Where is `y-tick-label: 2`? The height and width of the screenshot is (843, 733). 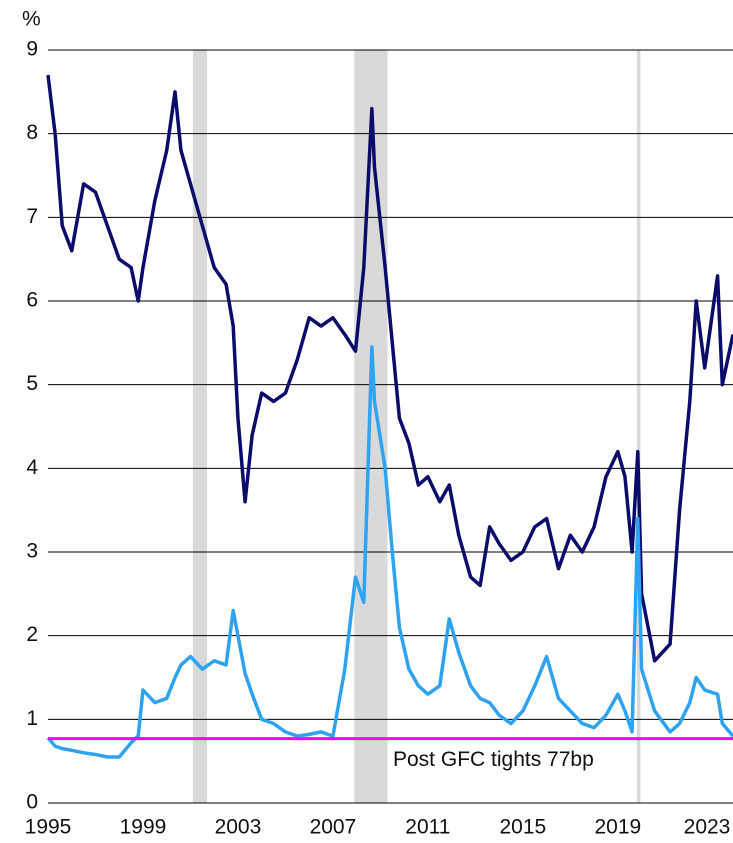
y-tick-label: 2 is located at coordinates (32, 634).